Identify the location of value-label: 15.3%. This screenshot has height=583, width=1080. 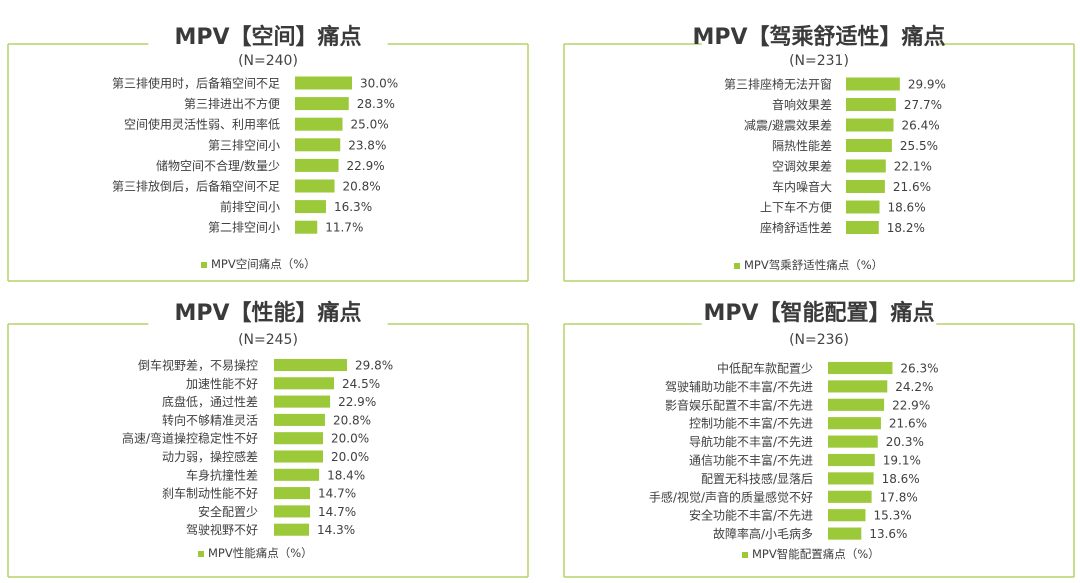
(892, 516).